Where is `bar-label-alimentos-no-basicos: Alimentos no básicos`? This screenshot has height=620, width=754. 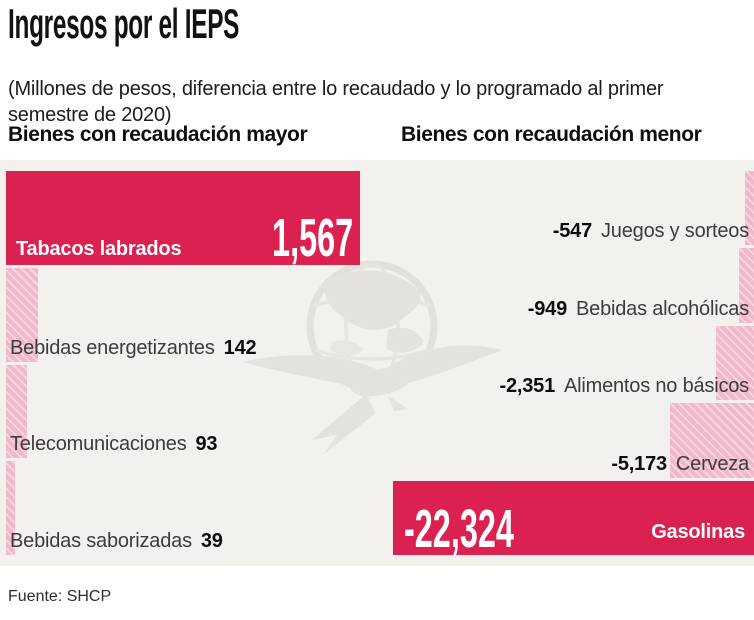 bar-label-alimentos-no-basicos: Alimentos no básicos is located at coordinates (656, 386).